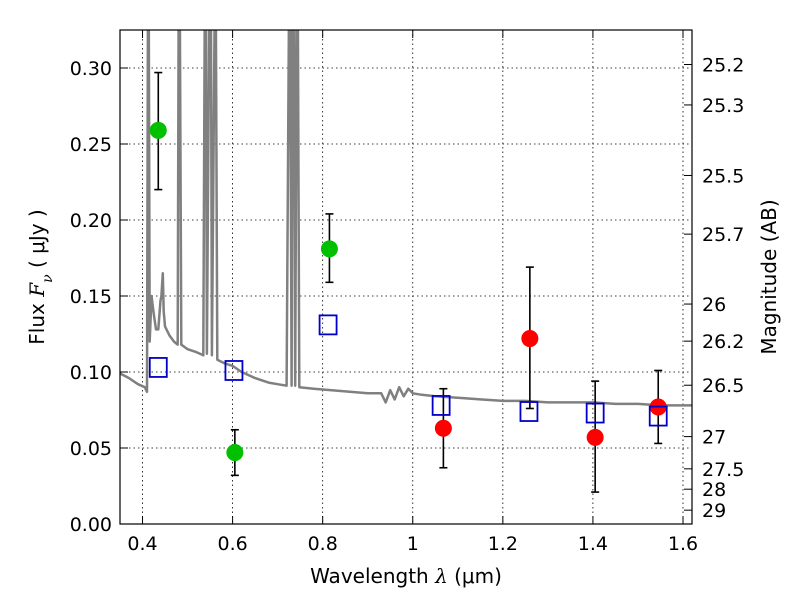 This screenshot has height=600, width=800. Describe the element at coordinates (714, 305) in the screenshot. I see `y2-tick-label: 26` at that location.